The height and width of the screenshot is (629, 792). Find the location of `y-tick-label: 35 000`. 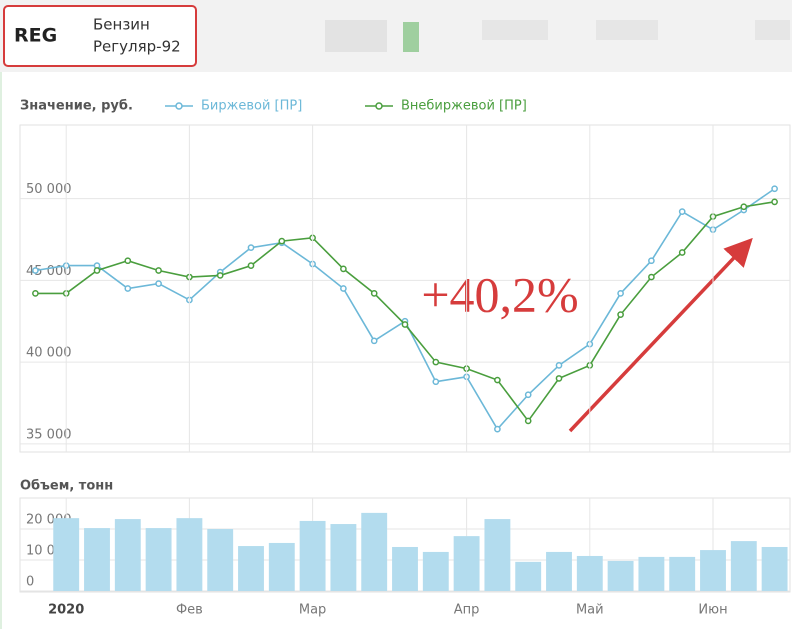

y-tick-label: 35 000 is located at coordinates (49, 434).